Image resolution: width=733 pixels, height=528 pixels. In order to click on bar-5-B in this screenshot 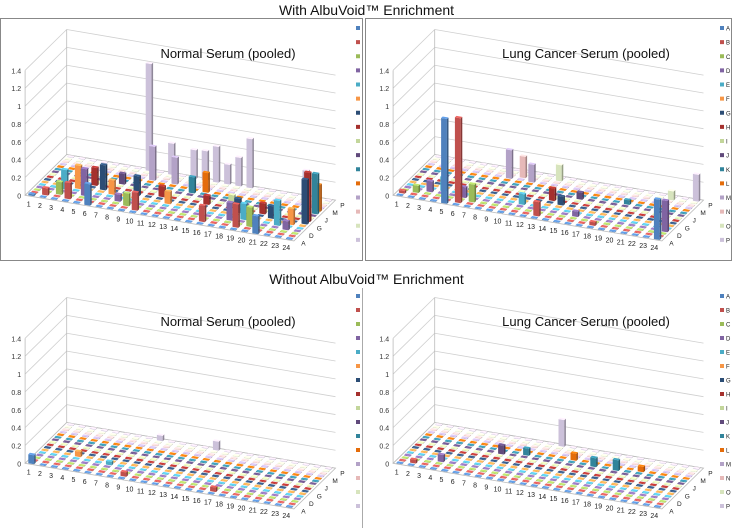, I will do `click(79, 468)`.